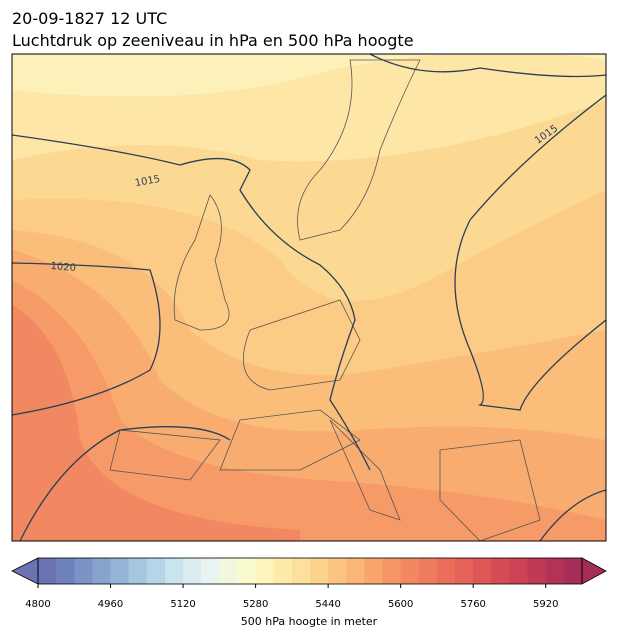 This screenshot has width=618, height=643. What do you see at coordinates (545, 604) in the screenshot?
I see `tick-label: 5920` at bounding box center [545, 604].